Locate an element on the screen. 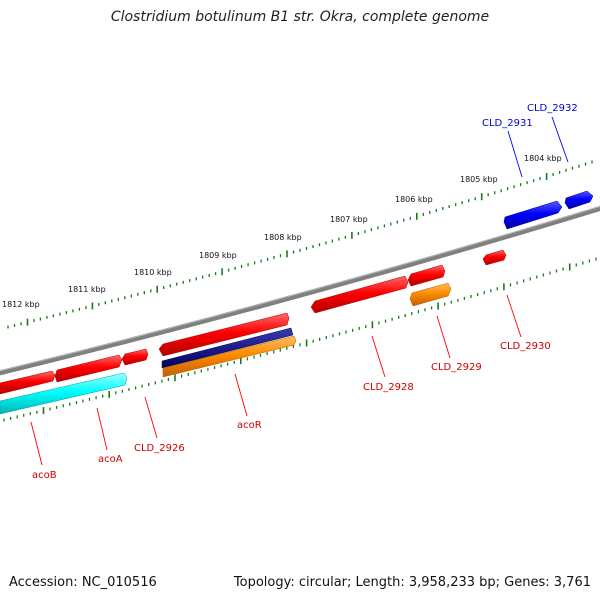 The image size is (600, 600). label-CLD_2928: CLD_2928 is located at coordinates (388, 387).